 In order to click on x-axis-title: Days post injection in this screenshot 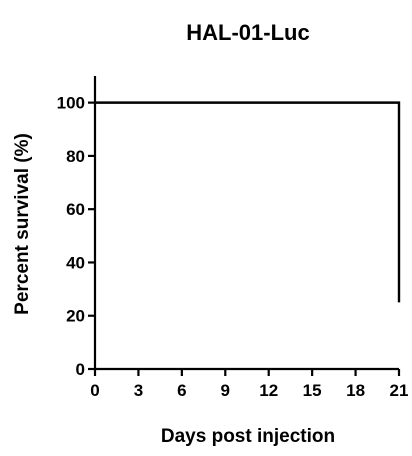, I will do `click(248, 436)`.